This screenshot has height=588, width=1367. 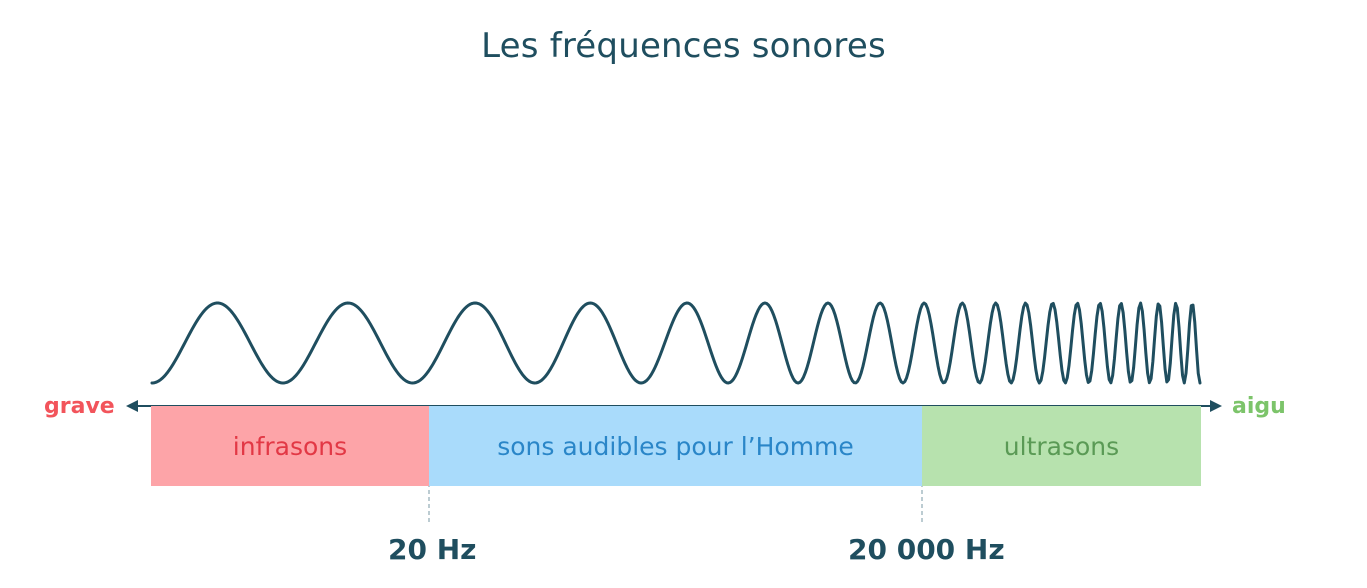 I want to click on axis-arrow-right-icon, so click(x=1216, y=406).